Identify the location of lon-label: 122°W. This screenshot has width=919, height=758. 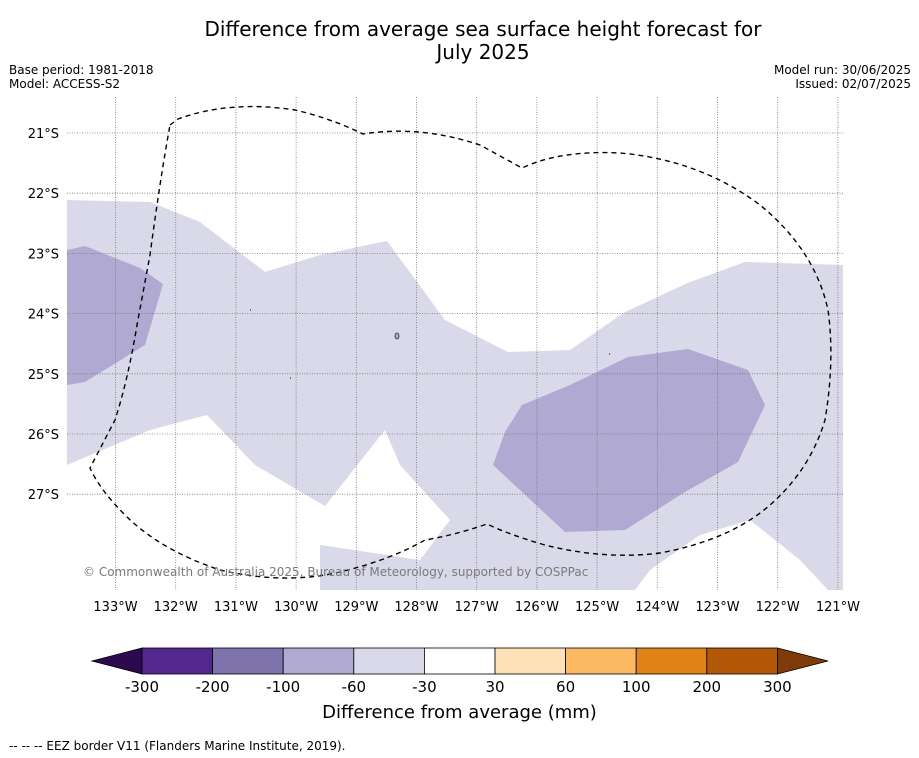
(778, 607).